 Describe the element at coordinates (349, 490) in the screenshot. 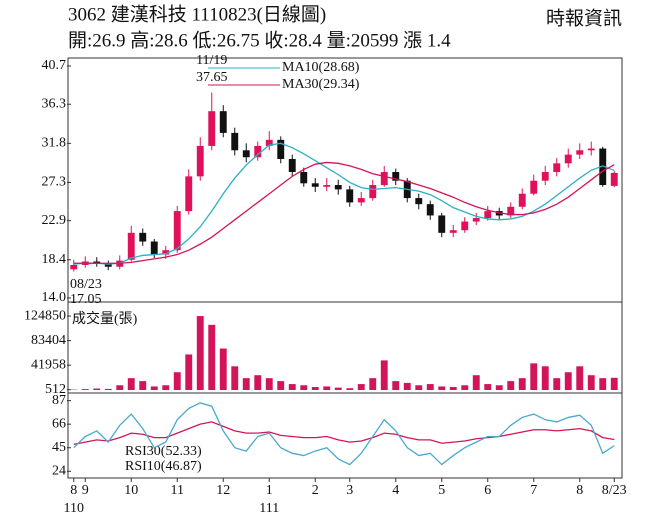

I see `x-tick-label: 3` at that location.